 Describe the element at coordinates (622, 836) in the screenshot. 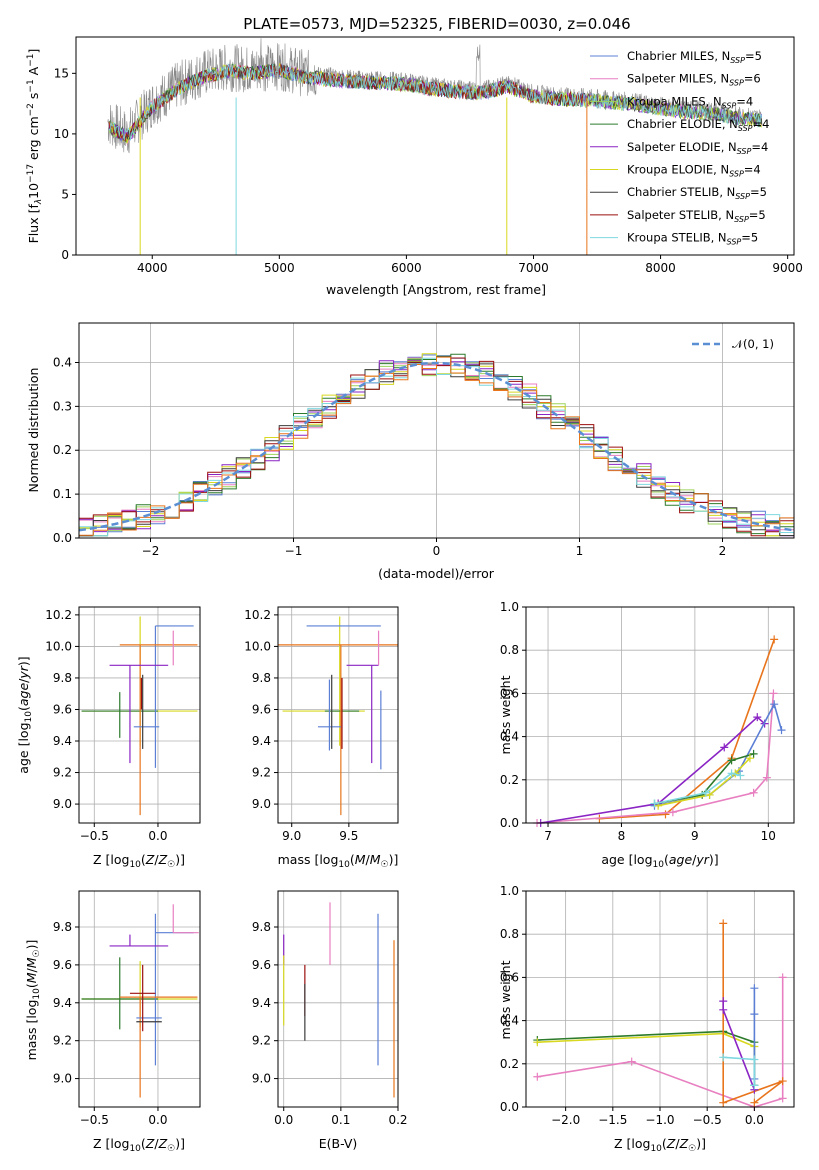

I see `x-tick-label: 8` at that location.